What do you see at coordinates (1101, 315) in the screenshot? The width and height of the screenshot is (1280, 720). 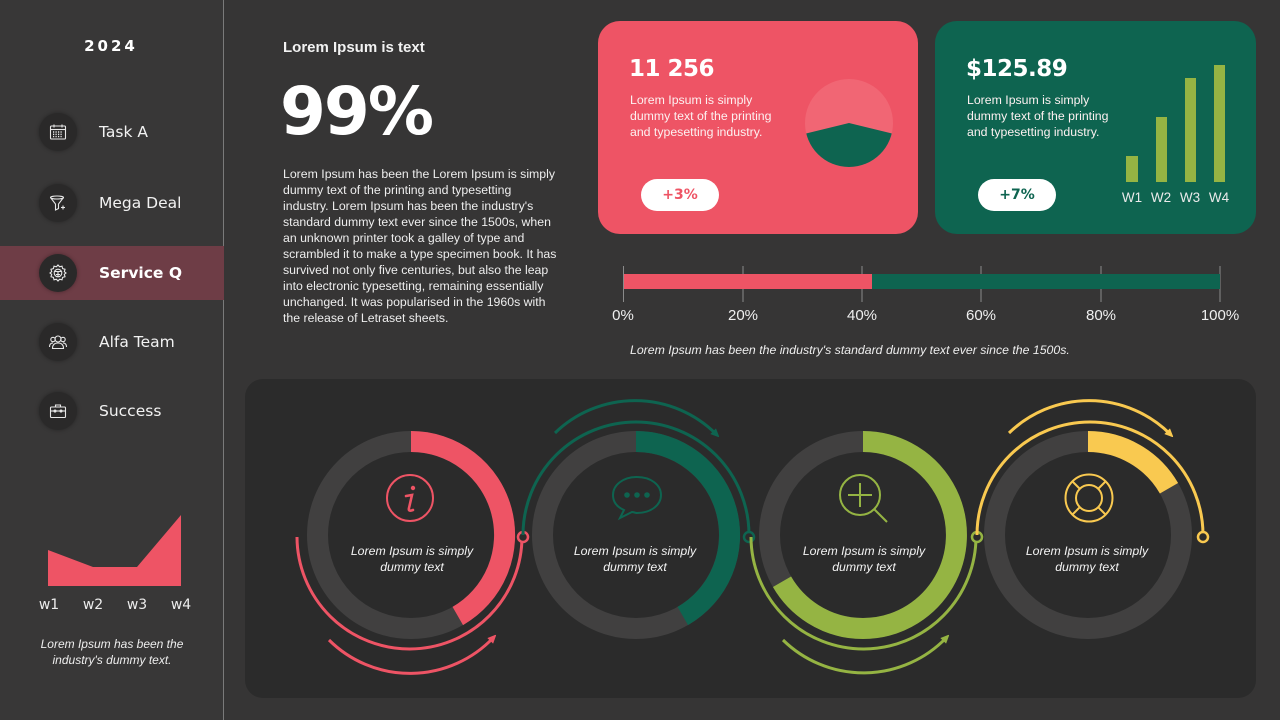 I see `tick-label: 80%` at bounding box center [1101, 315].